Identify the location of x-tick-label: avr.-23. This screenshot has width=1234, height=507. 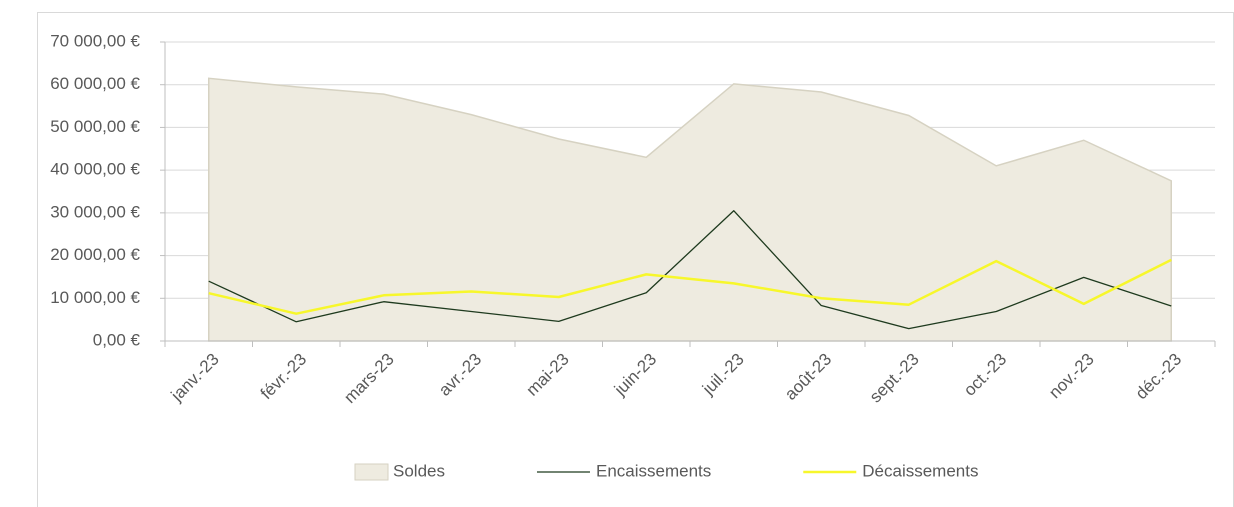
(460, 375).